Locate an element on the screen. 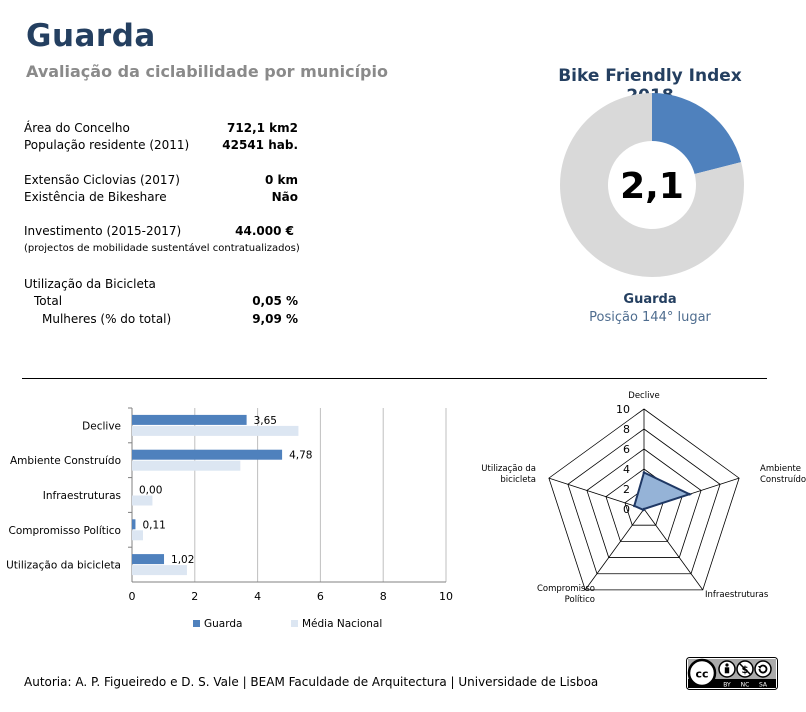  index-rank: Posição 144° lugar is located at coordinates (650, 317).